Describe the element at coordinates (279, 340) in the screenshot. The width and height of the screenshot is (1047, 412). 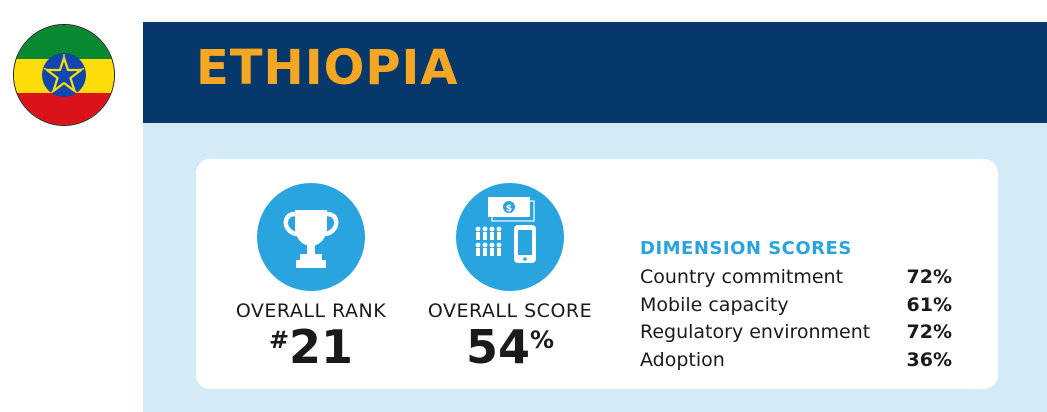
I see `rank-hash: #` at that location.